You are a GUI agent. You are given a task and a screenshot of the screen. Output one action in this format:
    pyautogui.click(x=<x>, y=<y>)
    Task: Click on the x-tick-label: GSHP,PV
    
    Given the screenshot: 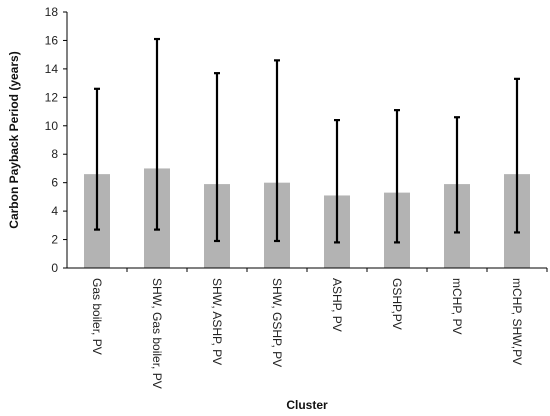 What is the action you would take?
    pyautogui.click(x=397, y=304)
    